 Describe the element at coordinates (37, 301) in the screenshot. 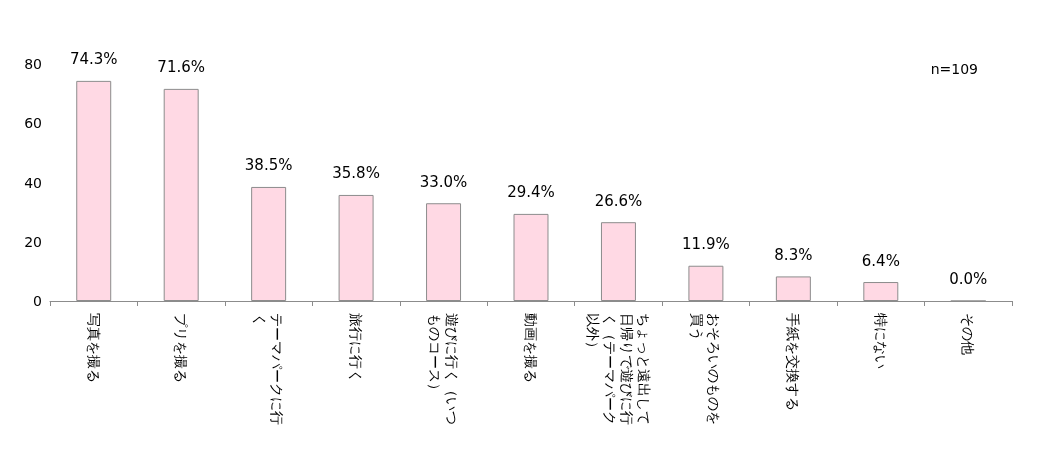

I see `y-tick-label: 0` at that location.